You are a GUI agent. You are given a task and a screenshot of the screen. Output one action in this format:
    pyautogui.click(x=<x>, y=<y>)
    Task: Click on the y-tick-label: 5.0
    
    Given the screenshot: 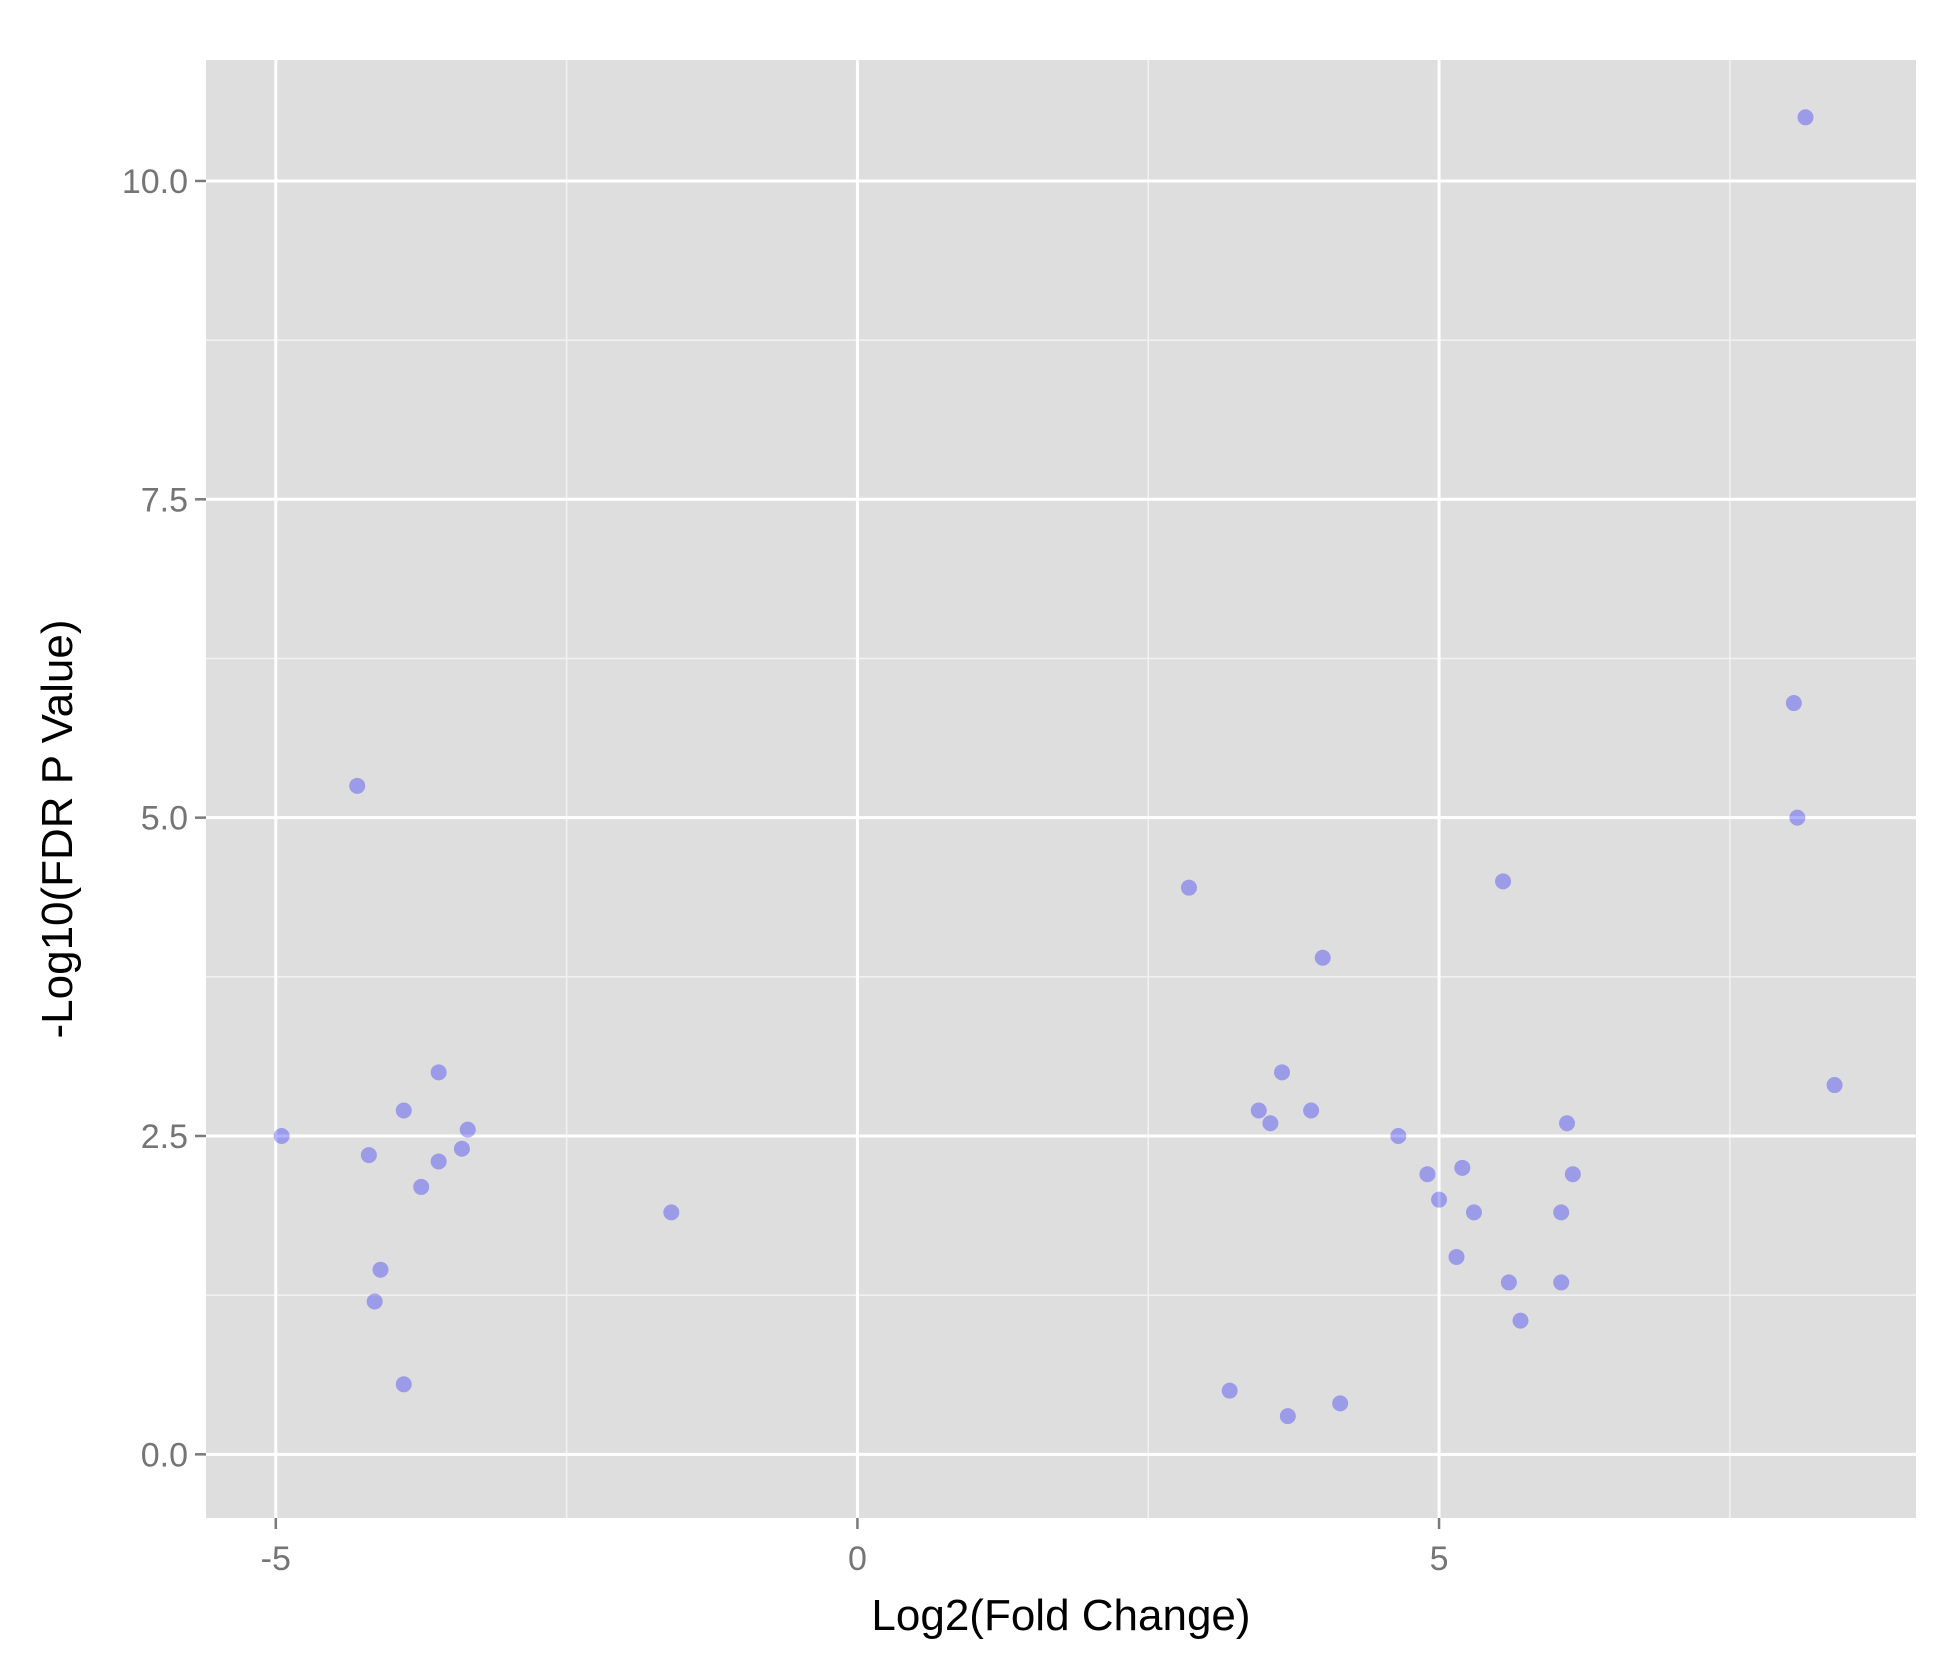 What is the action you would take?
    pyautogui.click(x=164, y=819)
    